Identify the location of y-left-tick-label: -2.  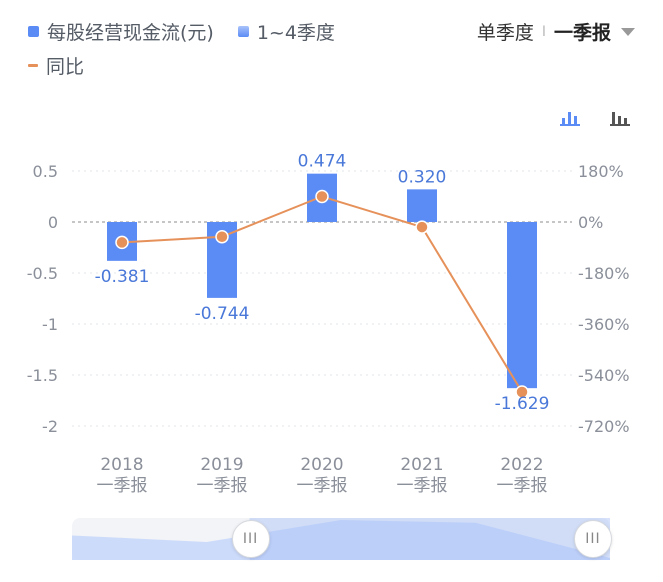
(50, 426).